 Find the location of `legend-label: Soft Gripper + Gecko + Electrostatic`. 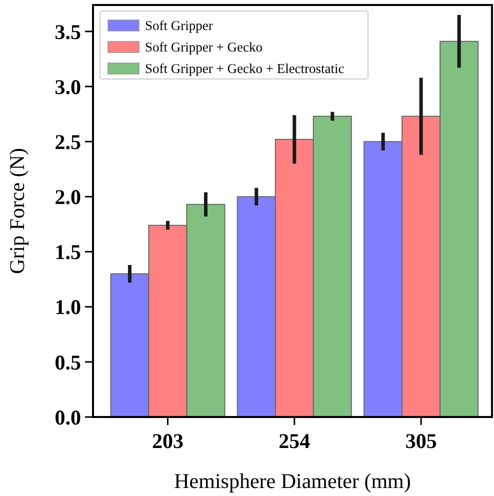

legend-label: Soft Gripper + Gecko + Electrostatic is located at coordinates (244, 68).